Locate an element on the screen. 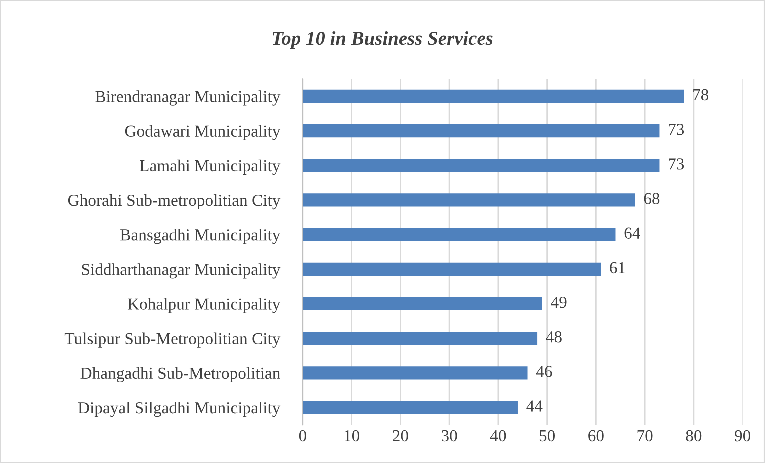  y-tick-label: Birendranagar Municipality is located at coordinates (188, 98).